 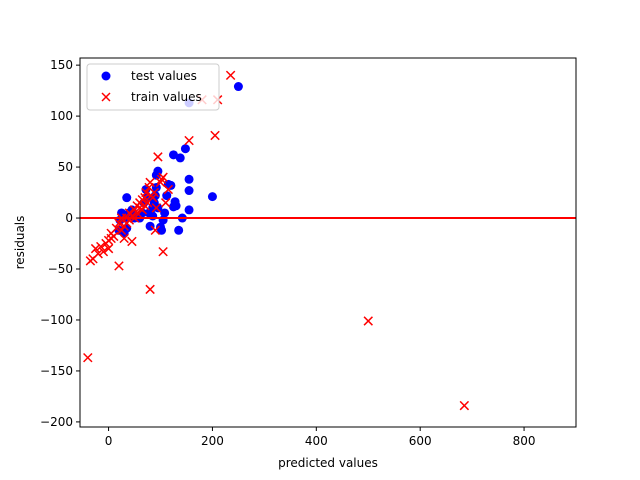 What do you see at coordinates (20, 243) in the screenshot?
I see `y-axis-label: residuals` at bounding box center [20, 243].